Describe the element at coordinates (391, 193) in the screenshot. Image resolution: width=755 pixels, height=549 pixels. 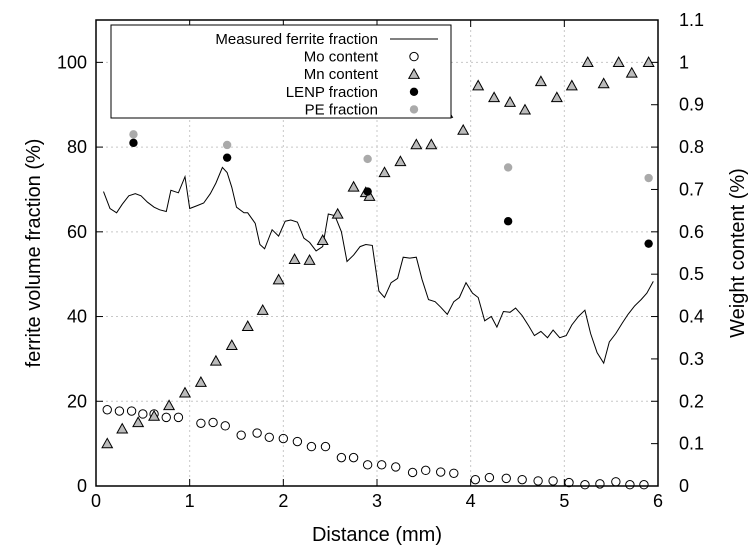
I see `series-lenp-fraction` at that location.